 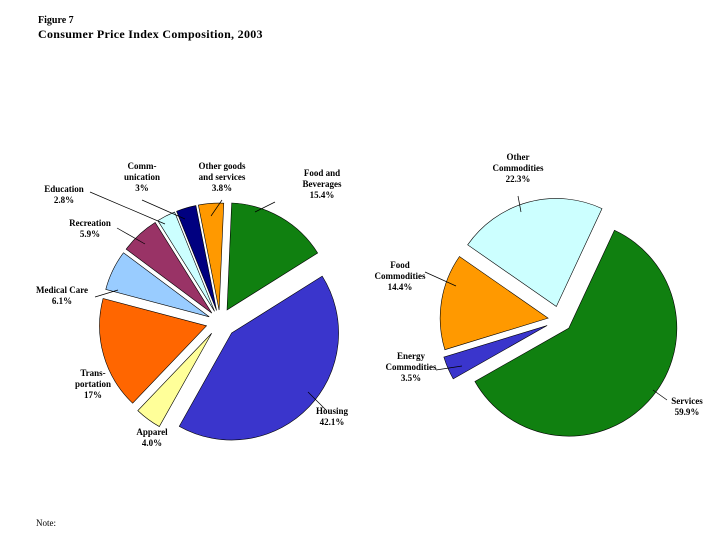 I want to click on slice-trans-portation, so click(x=153, y=351).